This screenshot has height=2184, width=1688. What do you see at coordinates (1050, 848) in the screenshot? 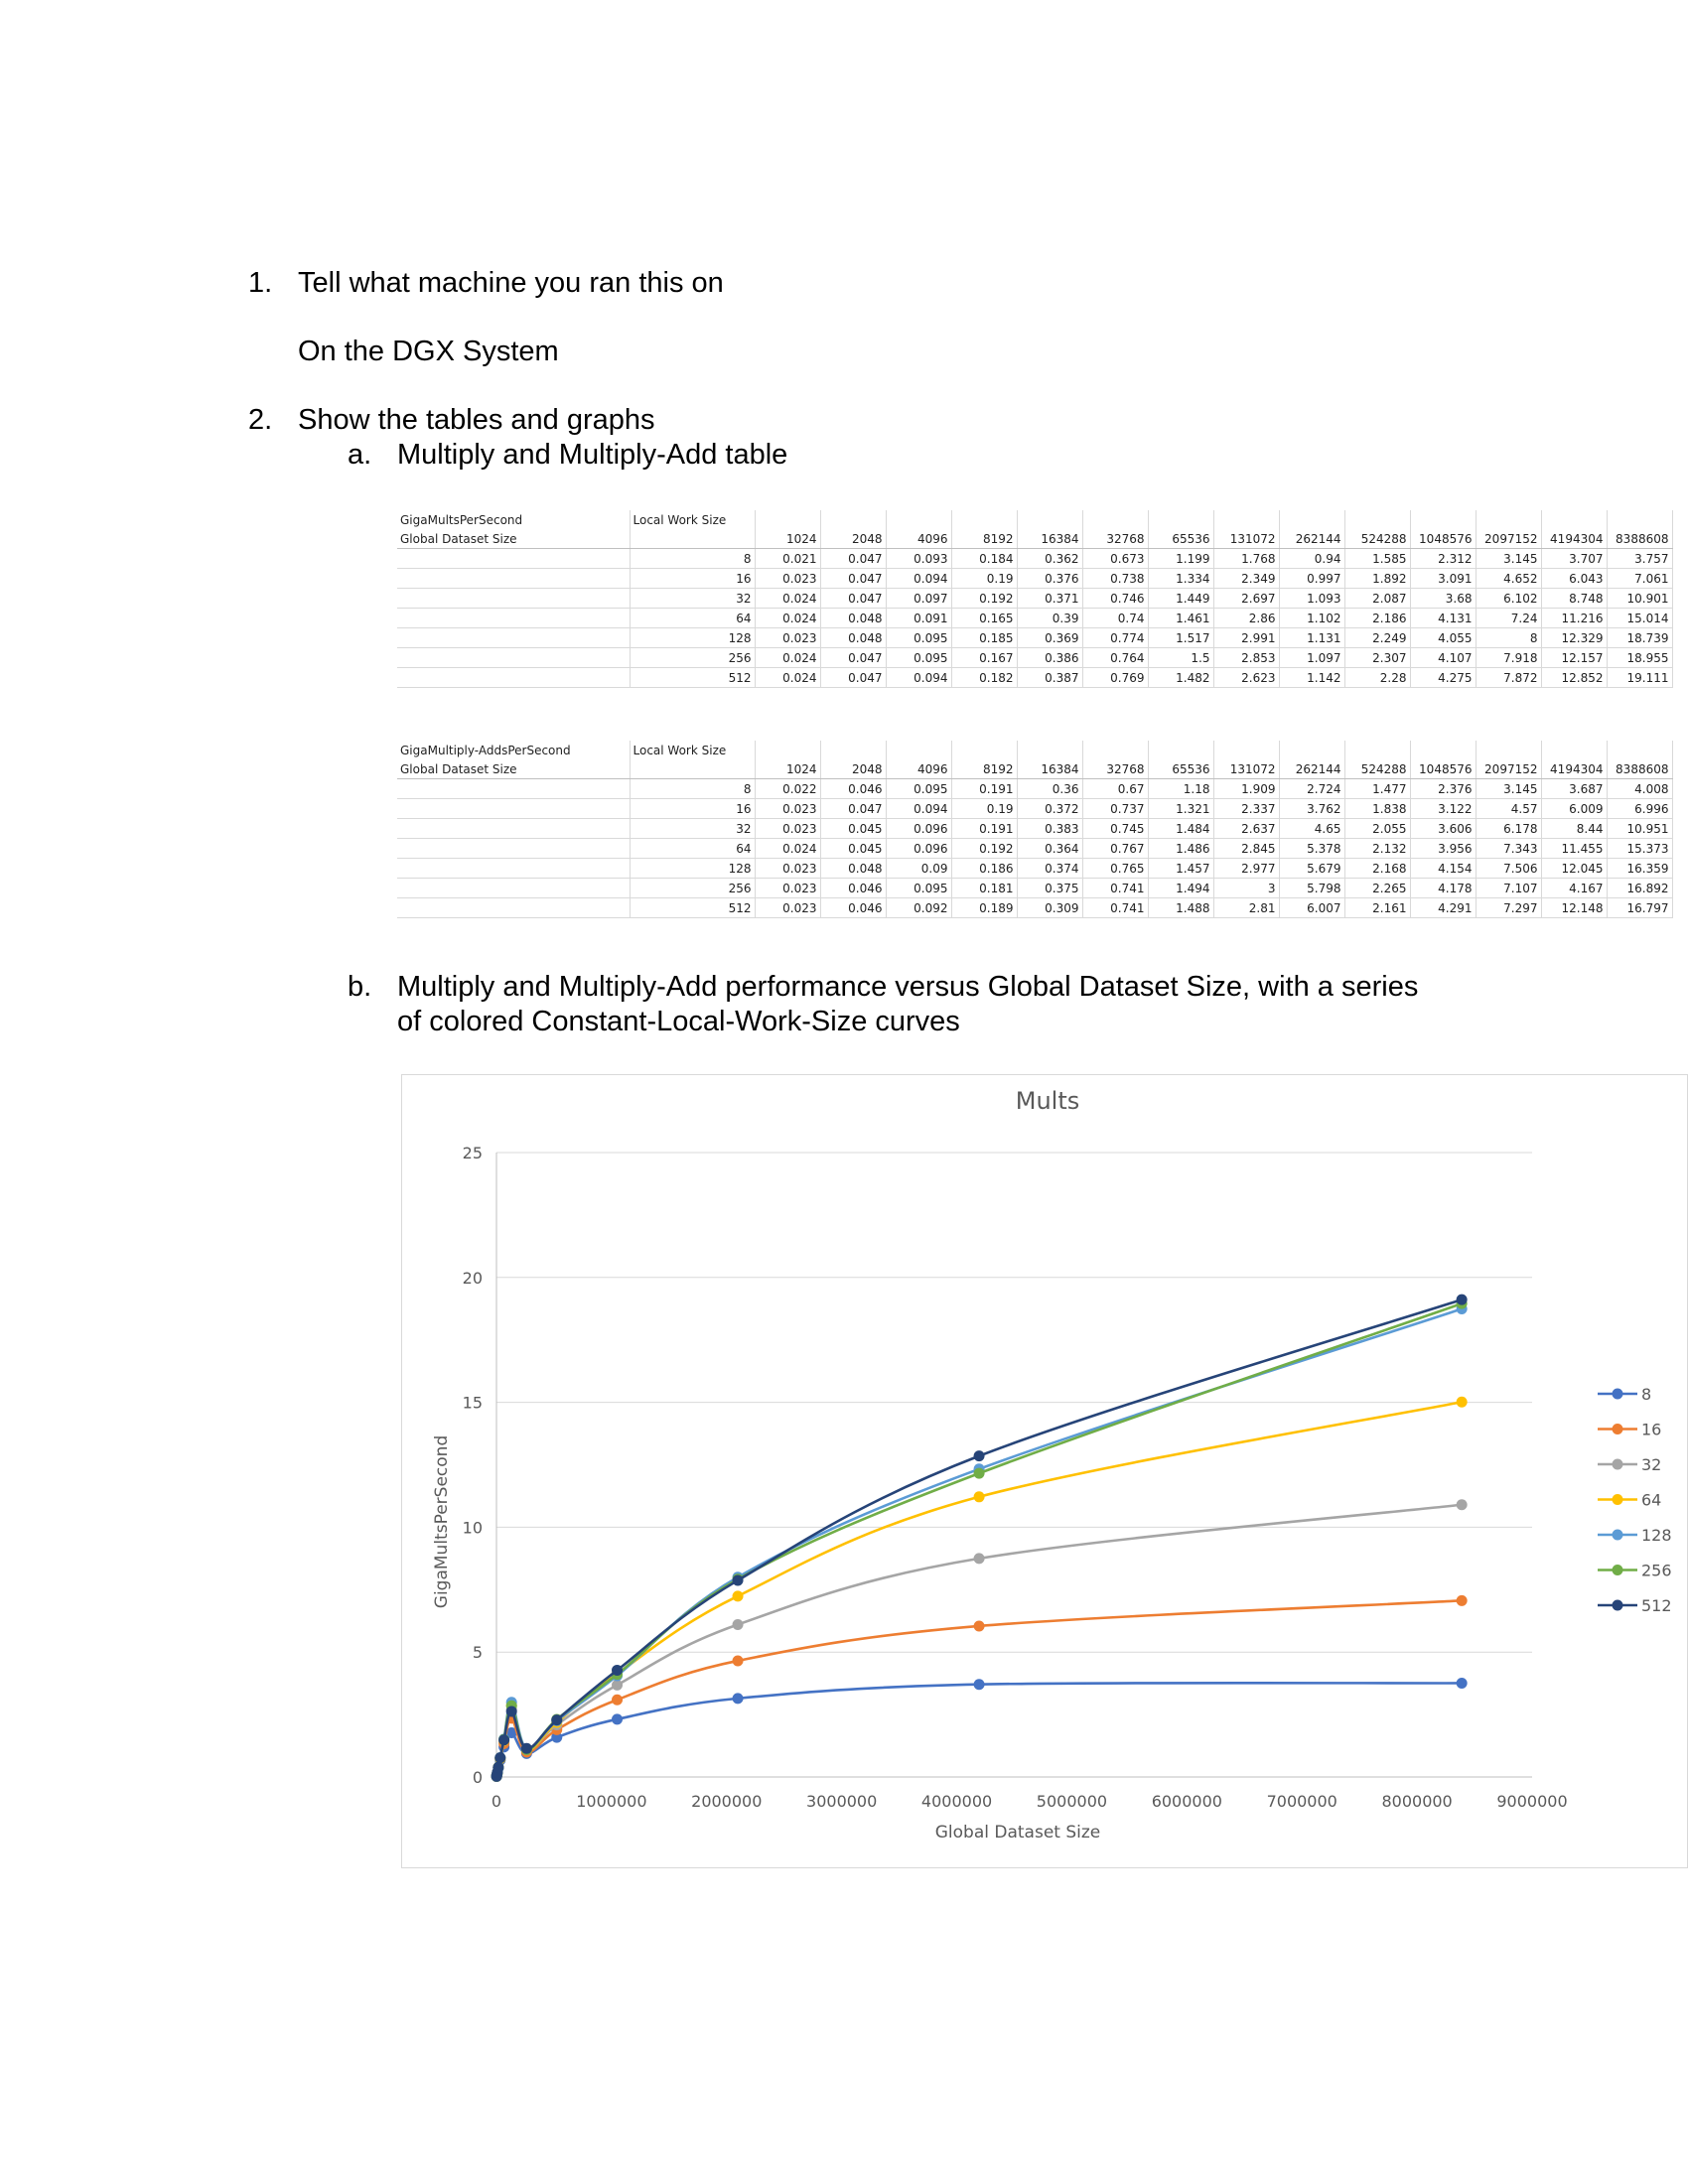
I see `table-cell: 0.364` at bounding box center [1050, 848].